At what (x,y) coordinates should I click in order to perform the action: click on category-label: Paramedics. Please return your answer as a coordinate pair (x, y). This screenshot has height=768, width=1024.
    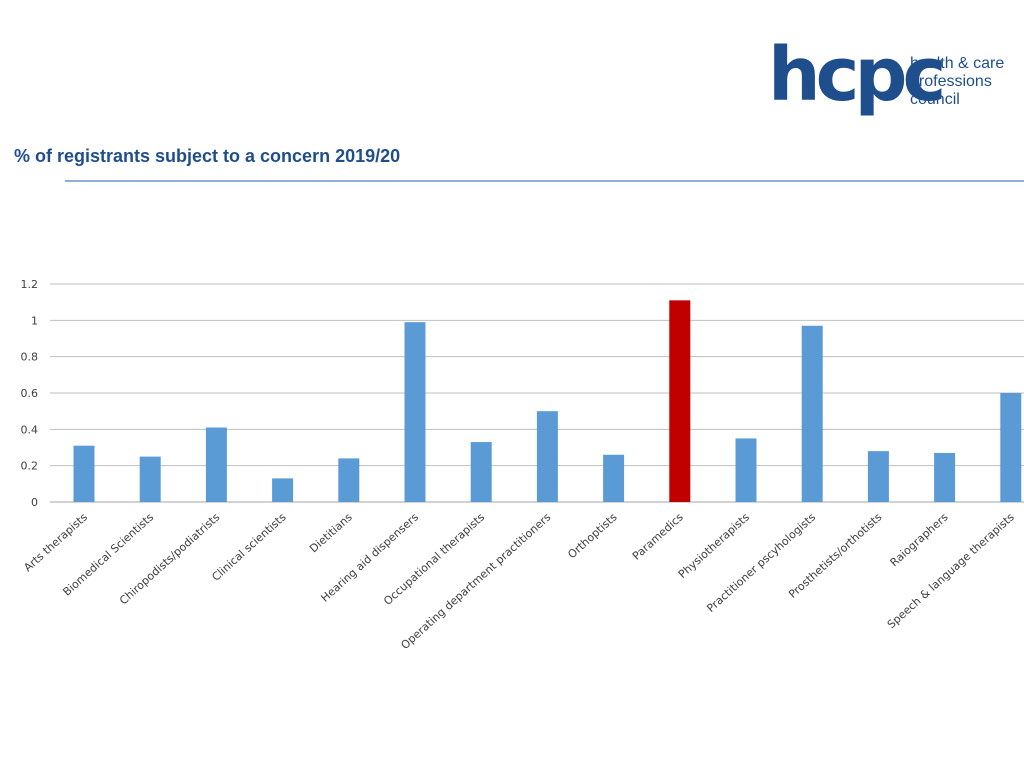
    Looking at the image, I should click on (658, 536).